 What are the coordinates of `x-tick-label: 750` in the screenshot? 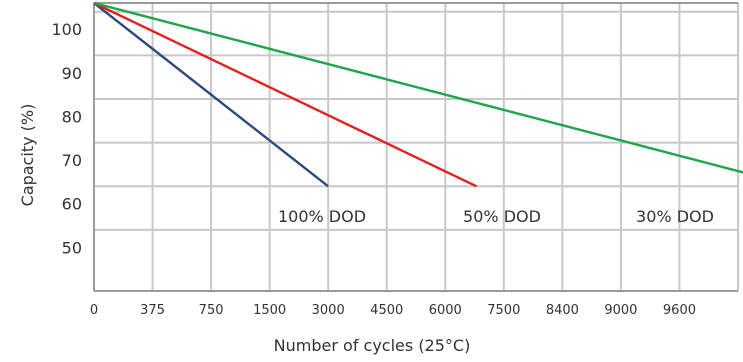 It's located at (211, 310).